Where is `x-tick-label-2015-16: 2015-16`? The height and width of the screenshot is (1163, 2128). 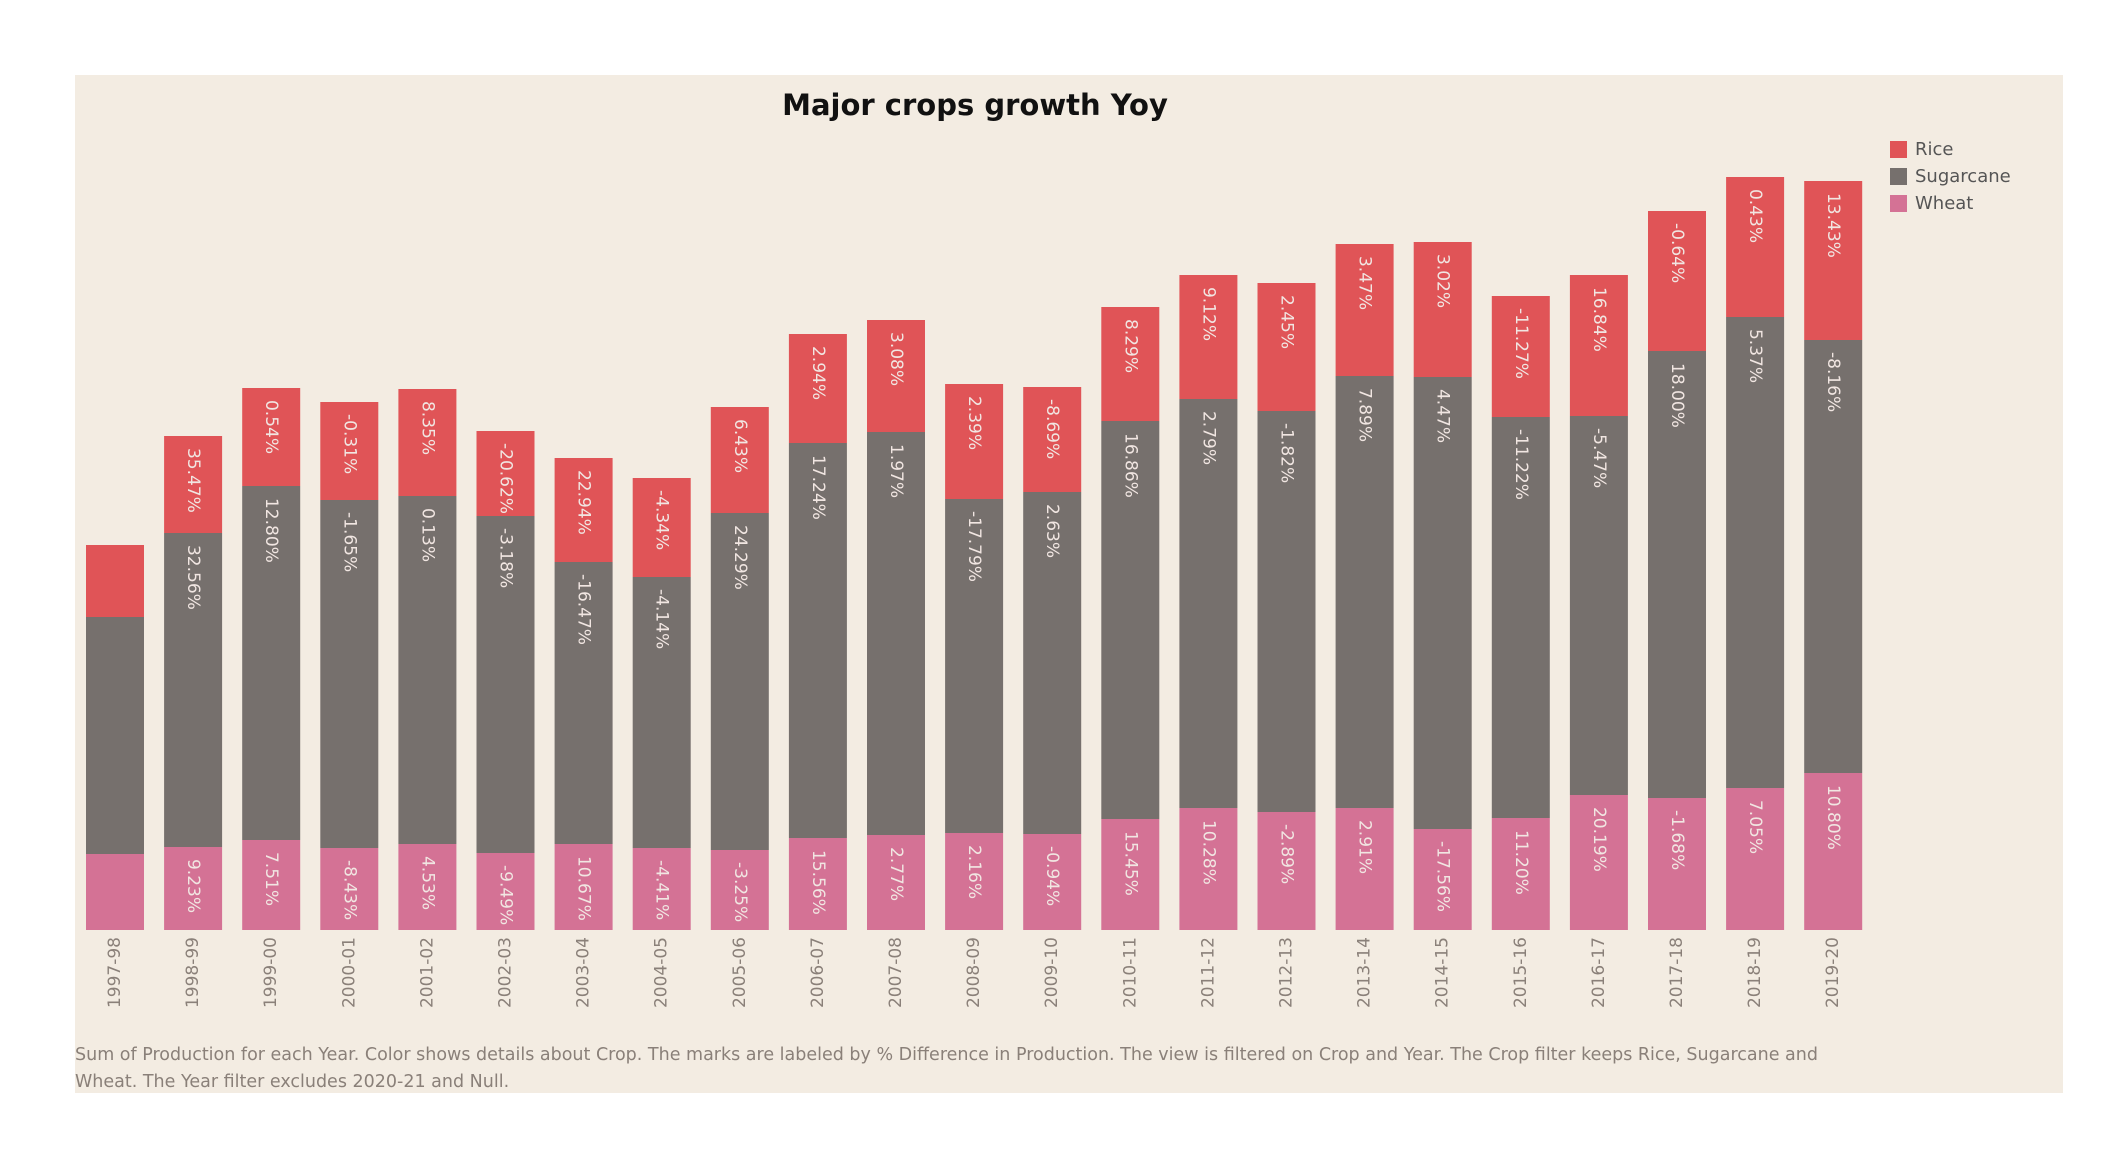 x-tick-label-2015-16: 2015-16 is located at coordinates (1521, 972).